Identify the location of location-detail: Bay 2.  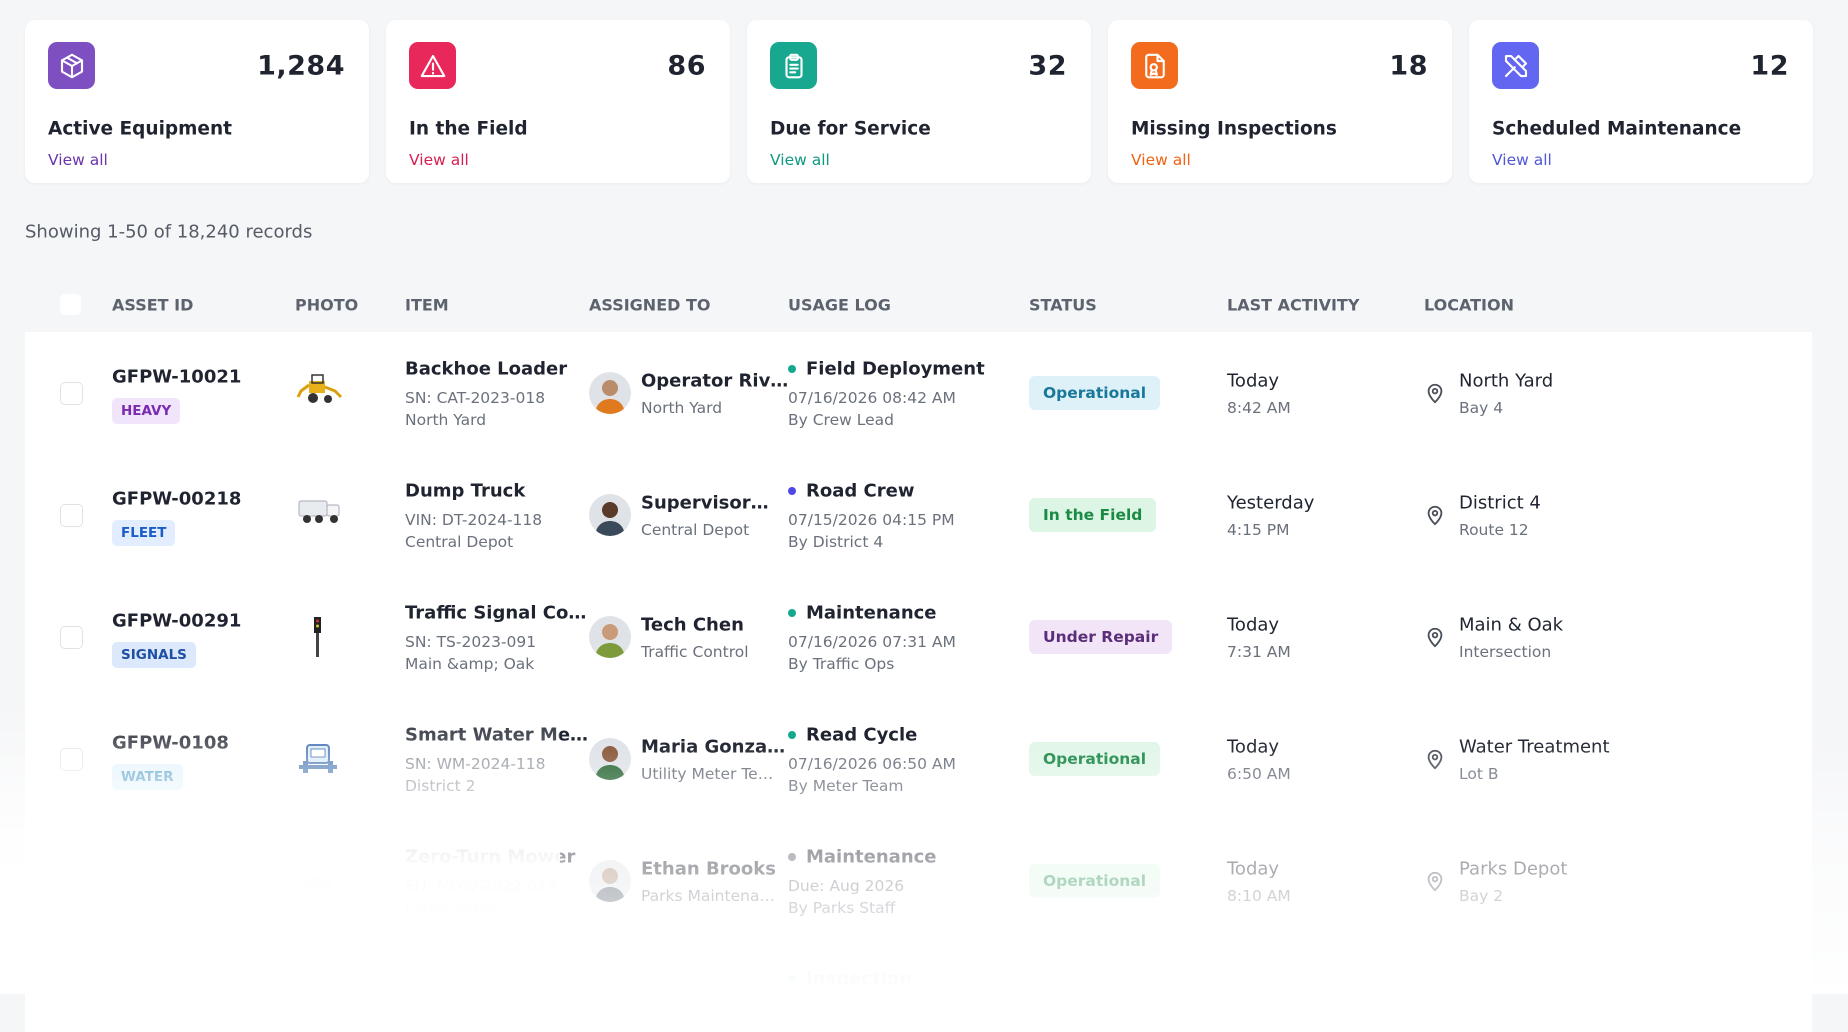
(1481, 896).